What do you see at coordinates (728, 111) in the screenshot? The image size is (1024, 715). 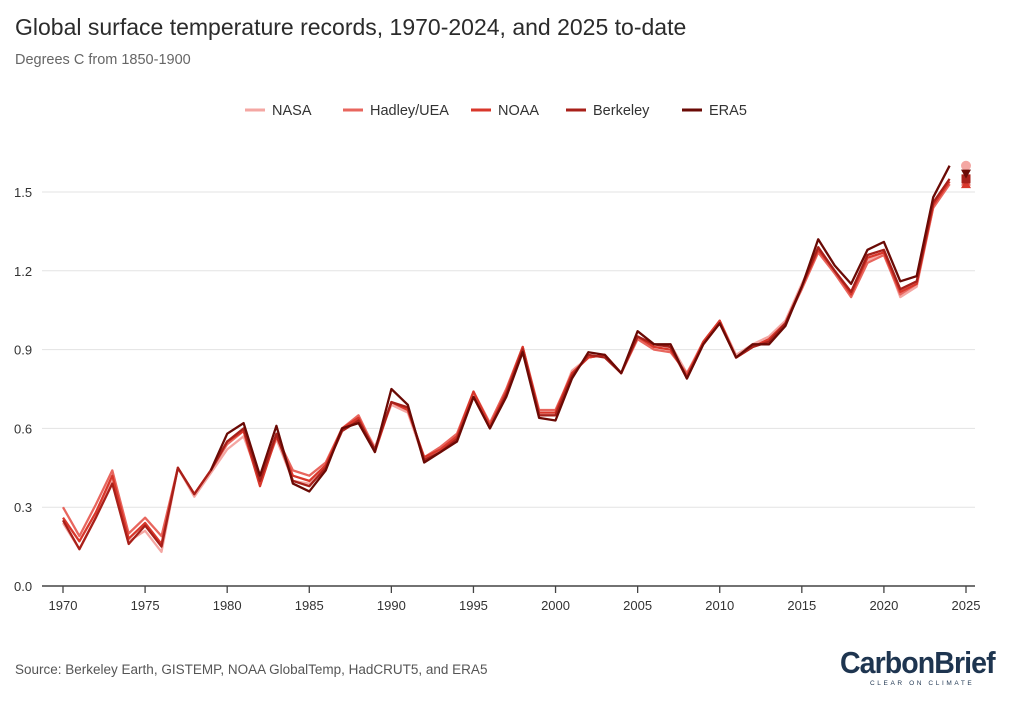 I see `legend-label: ERA5` at bounding box center [728, 111].